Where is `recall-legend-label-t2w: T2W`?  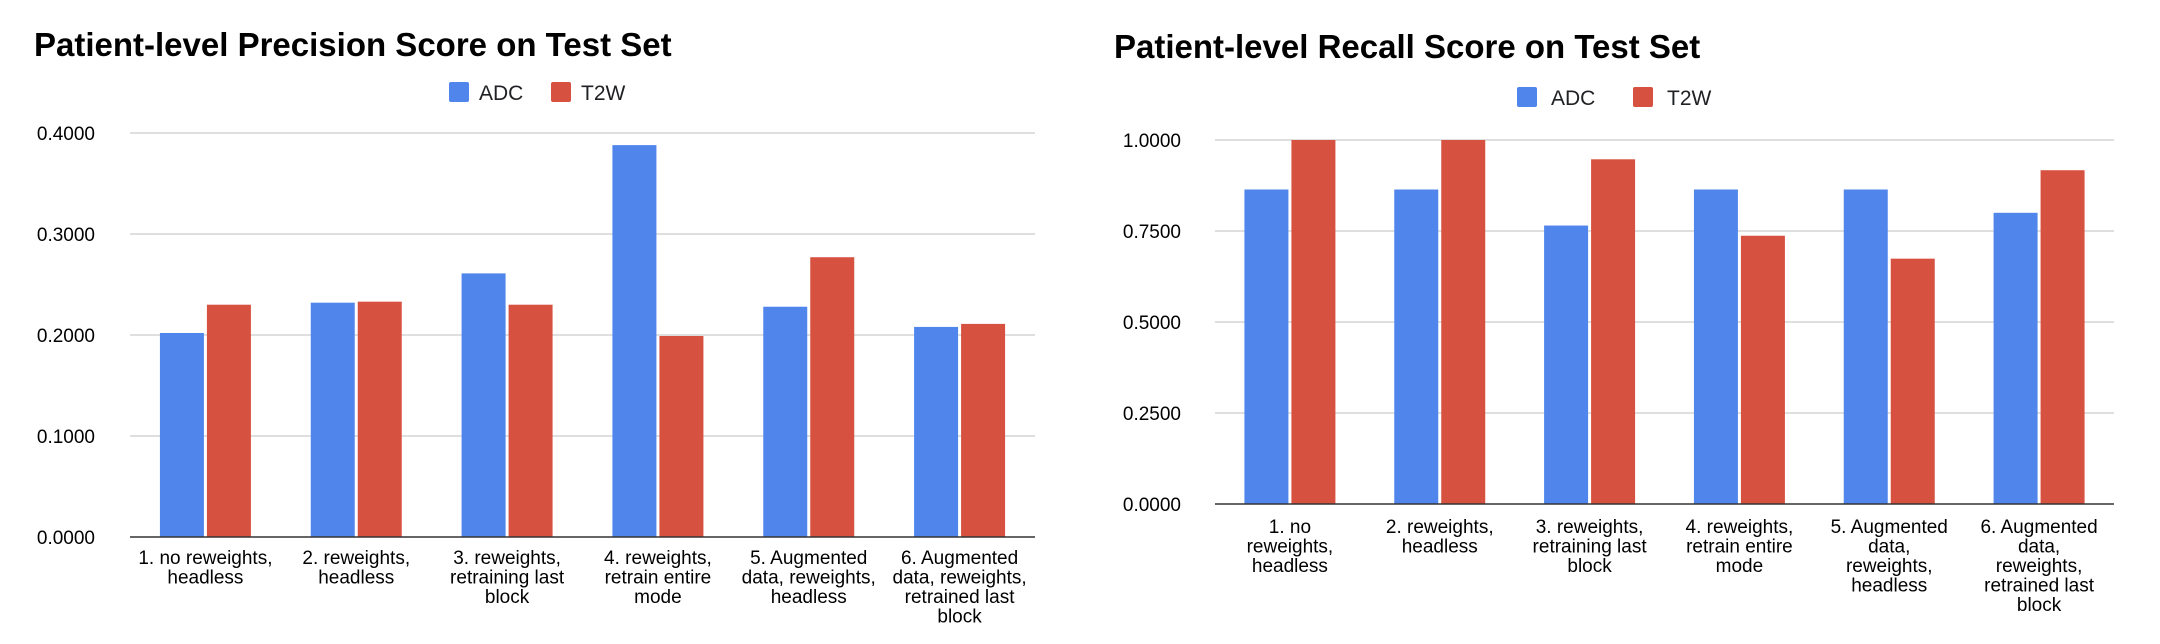 recall-legend-label-t2w: T2W is located at coordinates (1689, 98).